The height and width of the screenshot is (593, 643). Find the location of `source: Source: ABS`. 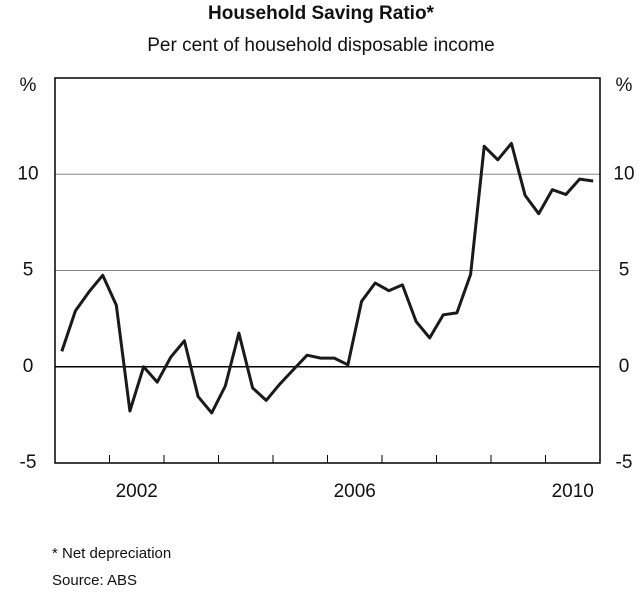

source: Source: ABS is located at coordinates (94, 580).